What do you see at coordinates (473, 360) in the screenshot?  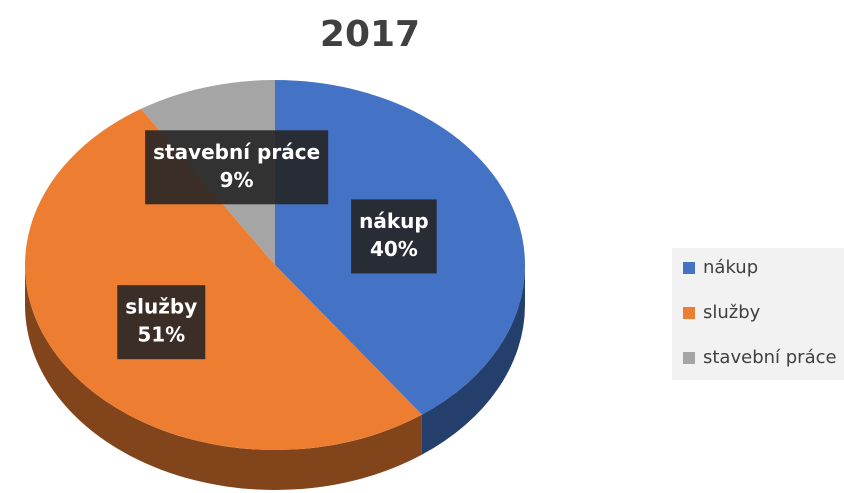 I see `slice-side` at bounding box center [473, 360].